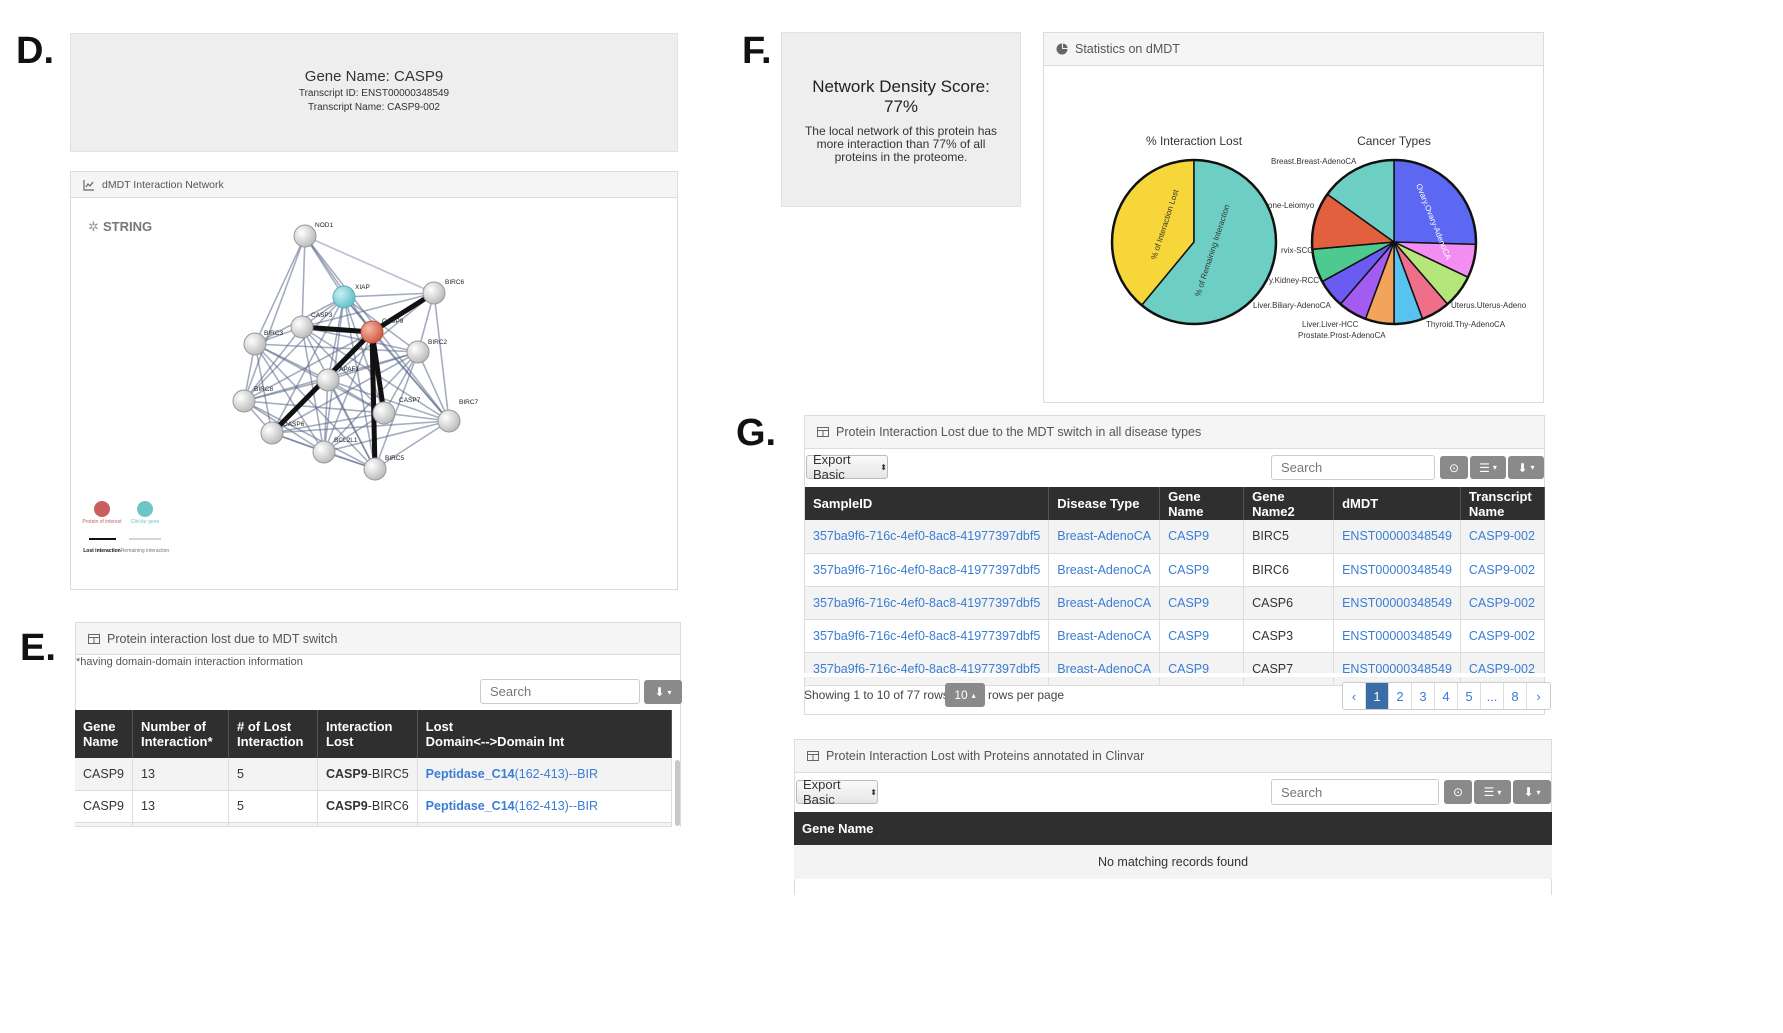  What do you see at coordinates (455, 282) in the screenshot?
I see `label-birc6: BIRC6` at bounding box center [455, 282].